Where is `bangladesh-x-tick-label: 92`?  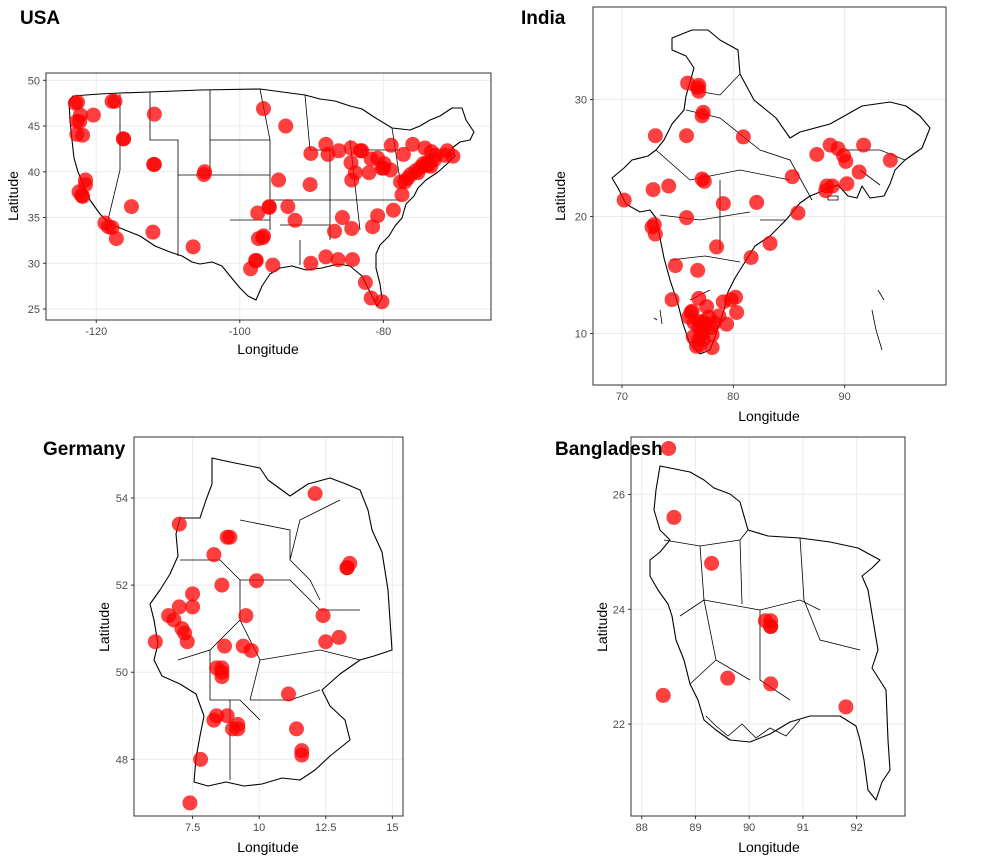
bangladesh-x-tick-label: 92 is located at coordinates (857, 828).